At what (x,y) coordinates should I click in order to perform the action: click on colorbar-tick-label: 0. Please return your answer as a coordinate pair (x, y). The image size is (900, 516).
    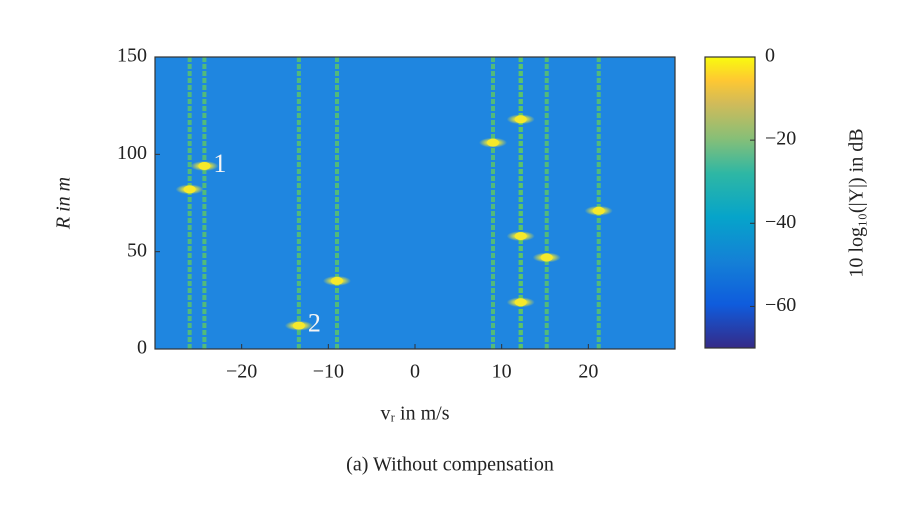
    Looking at the image, I should click on (770, 56).